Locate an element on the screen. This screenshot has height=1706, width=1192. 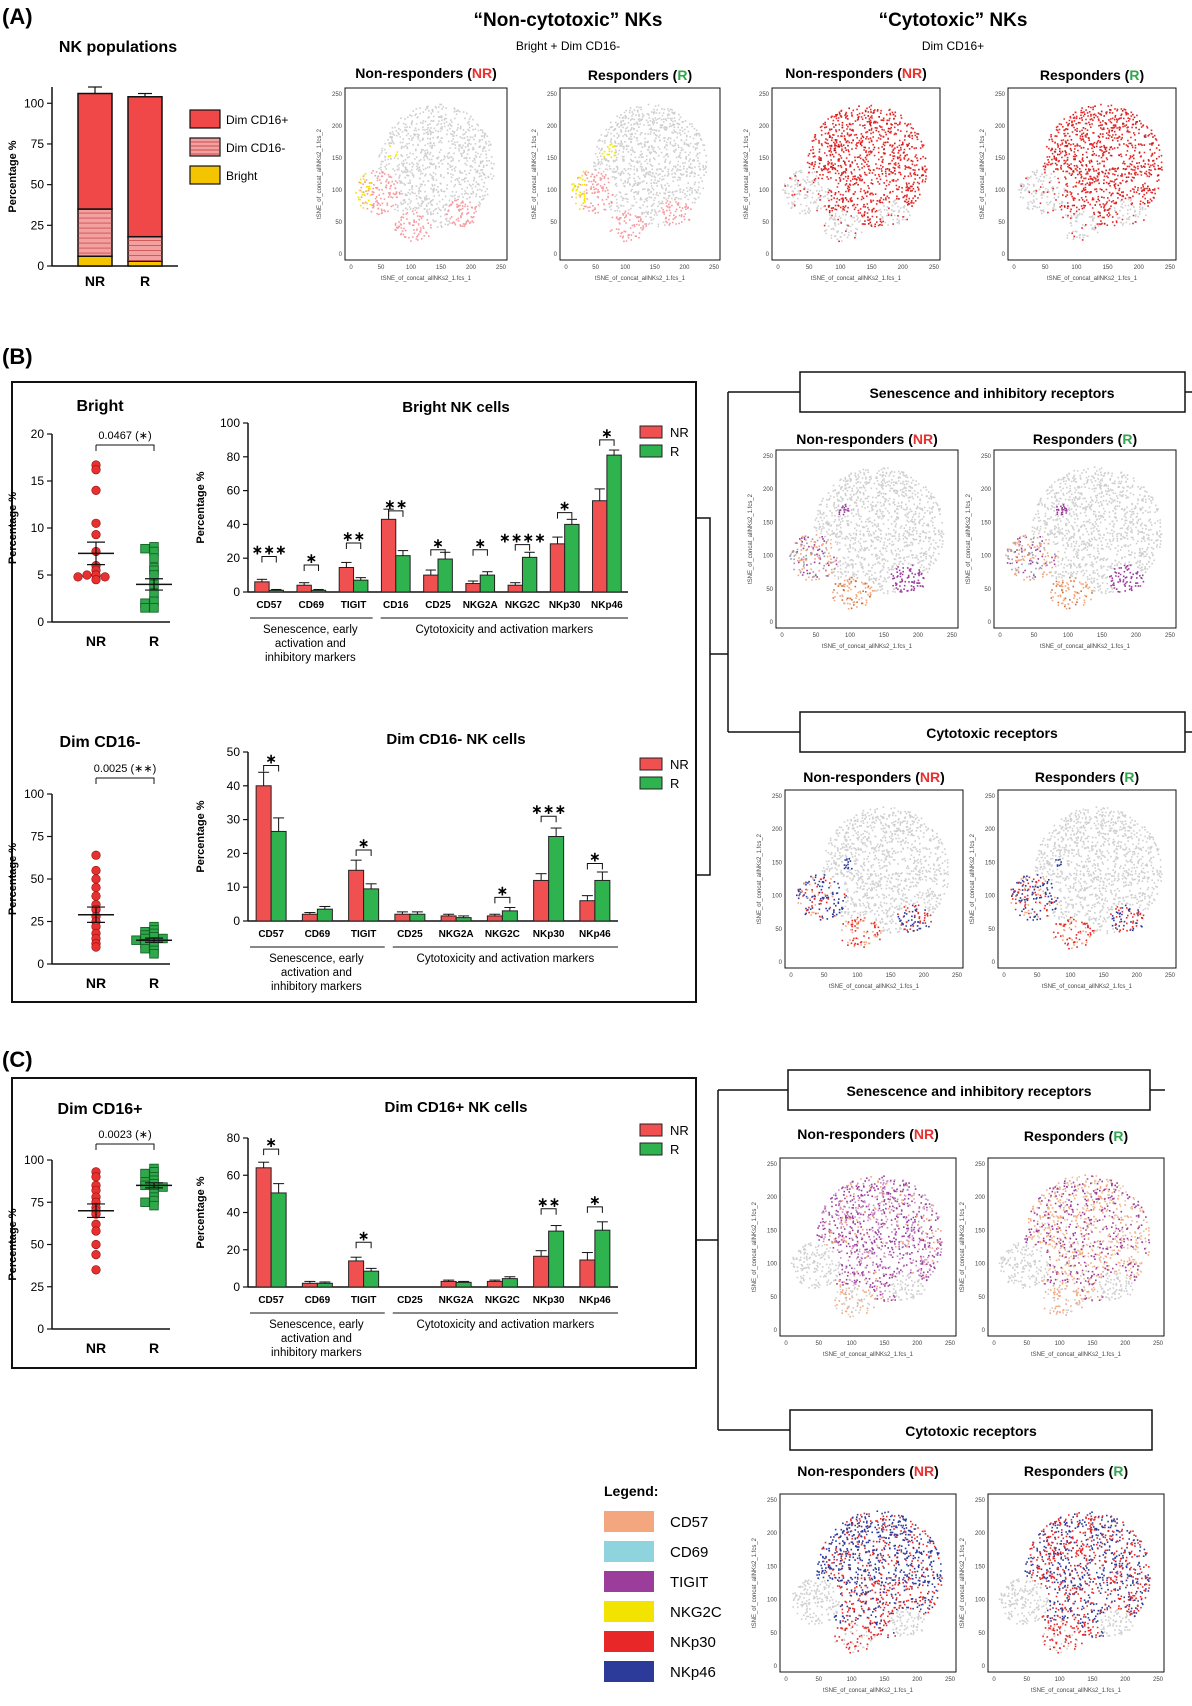
y-tick-label: 60 is located at coordinates (234, 491).